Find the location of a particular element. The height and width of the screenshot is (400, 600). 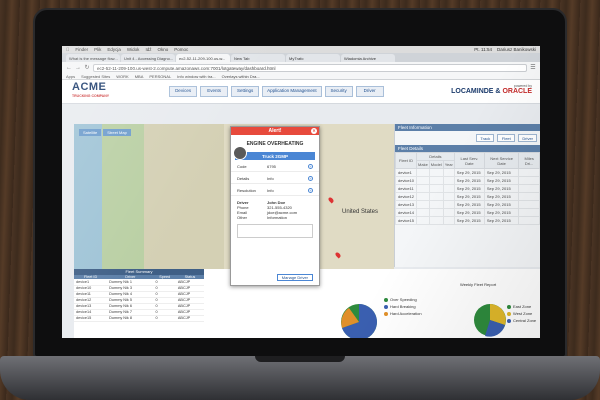

col-last-service: Last Serv. Date is located at coordinates (469, 160).